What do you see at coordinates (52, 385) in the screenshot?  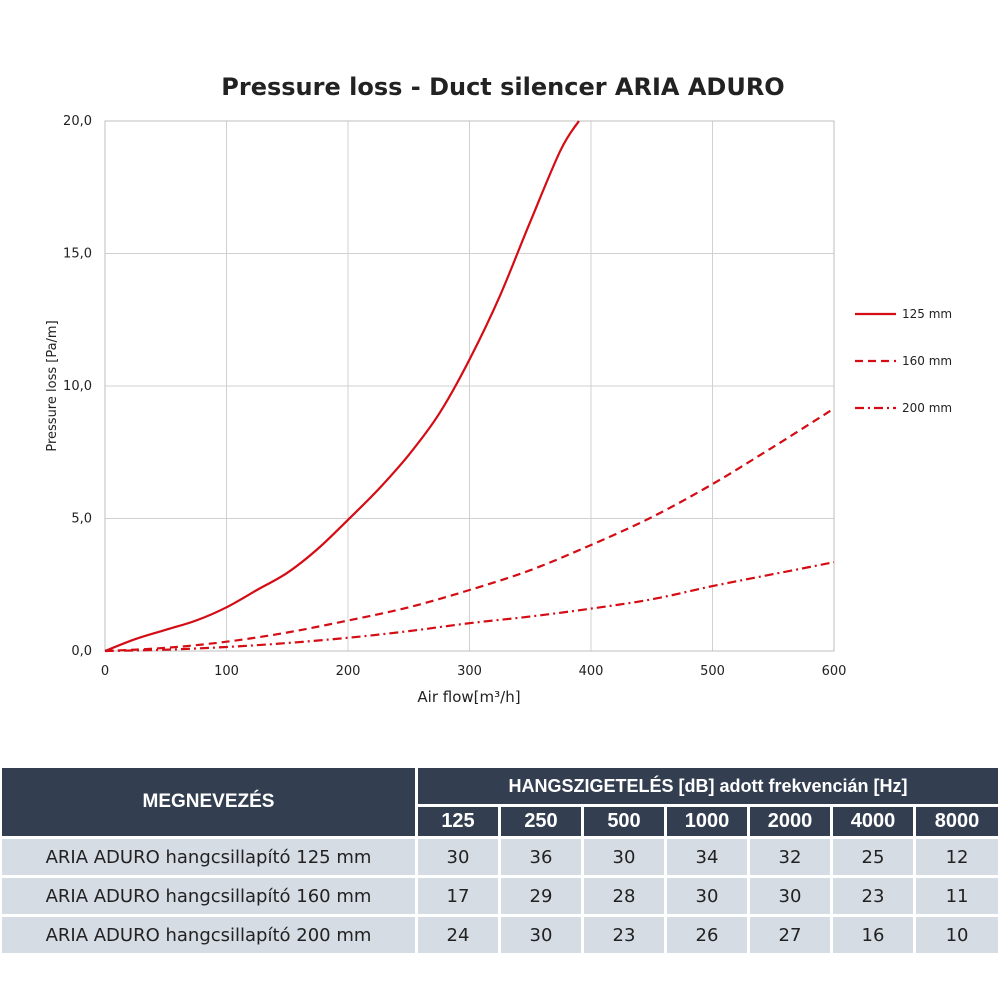 I see `y-axis-label: Pressure loss [Pa/m]` at bounding box center [52, 385].